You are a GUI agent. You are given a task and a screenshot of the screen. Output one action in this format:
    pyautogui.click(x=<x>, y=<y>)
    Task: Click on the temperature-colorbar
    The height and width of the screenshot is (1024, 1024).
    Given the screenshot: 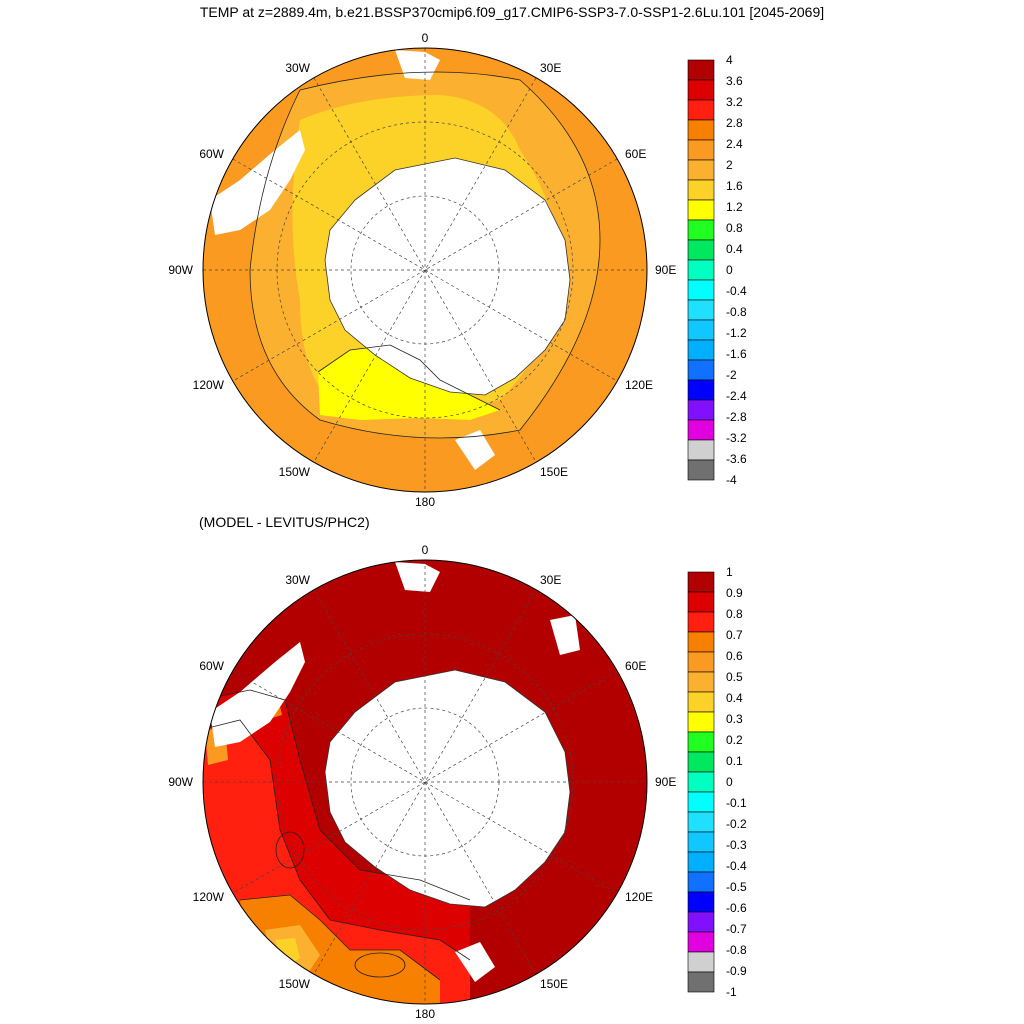 What is the action you would take?
    pyautogui.click(x=701, y=270)
    